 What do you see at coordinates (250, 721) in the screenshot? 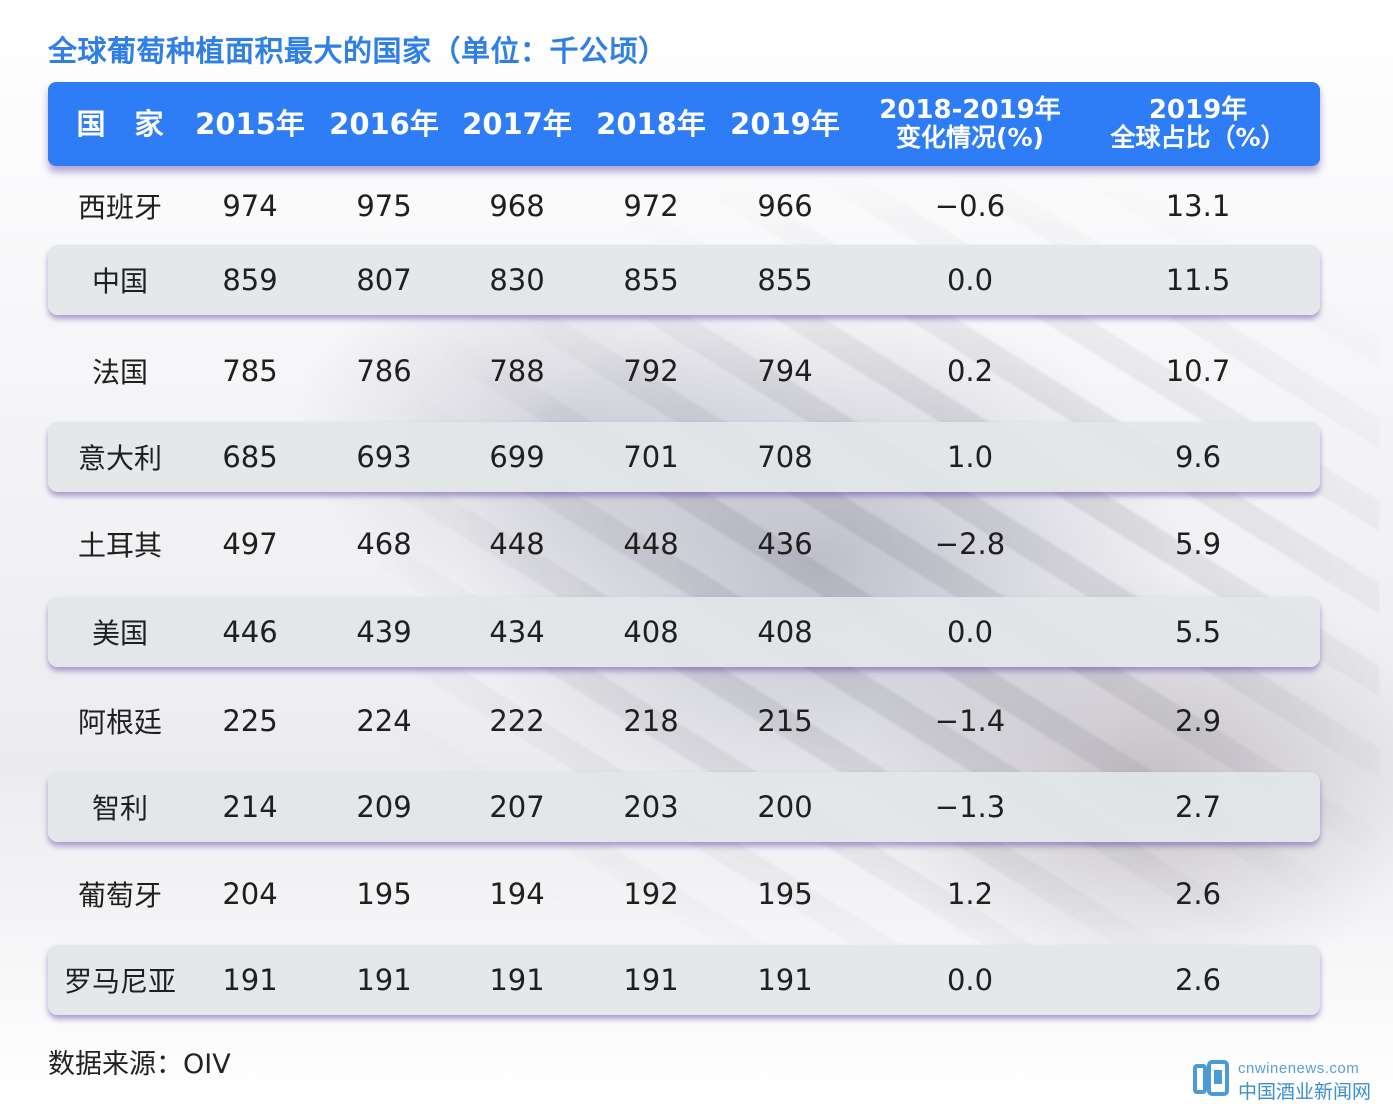
I see `value-cell: 225` at bounding box center [250, 721].